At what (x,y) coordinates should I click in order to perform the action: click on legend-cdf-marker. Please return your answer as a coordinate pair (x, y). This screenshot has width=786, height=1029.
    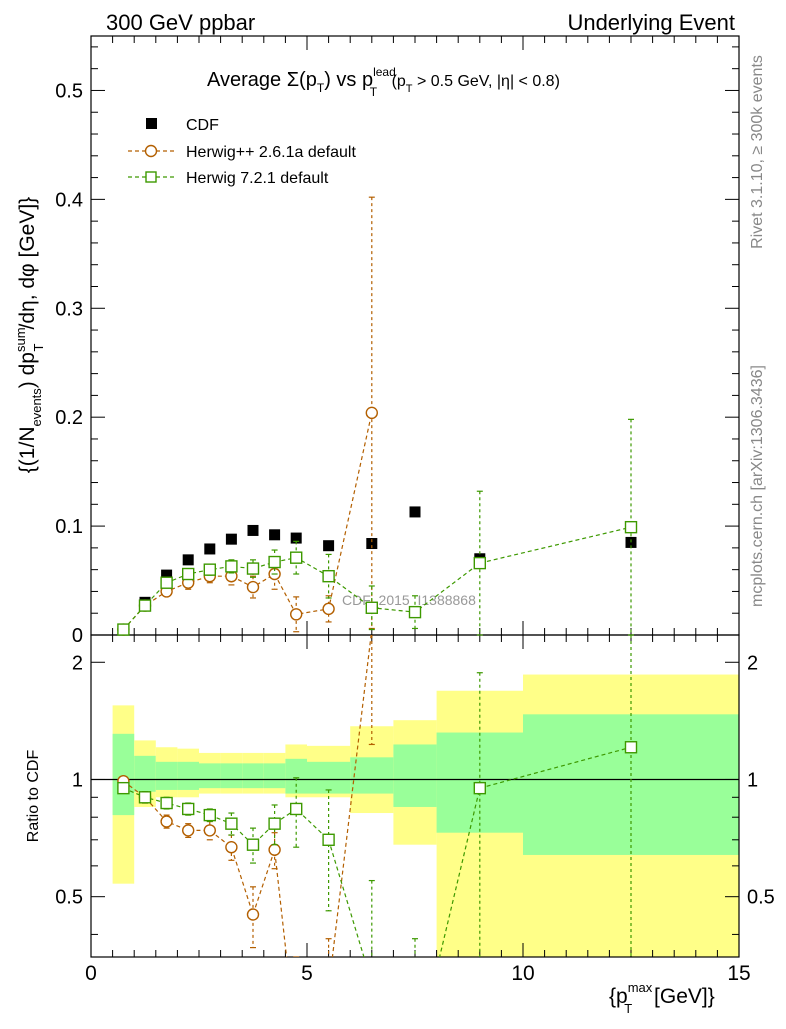
    Looking at the image, I should click on (151, 123).